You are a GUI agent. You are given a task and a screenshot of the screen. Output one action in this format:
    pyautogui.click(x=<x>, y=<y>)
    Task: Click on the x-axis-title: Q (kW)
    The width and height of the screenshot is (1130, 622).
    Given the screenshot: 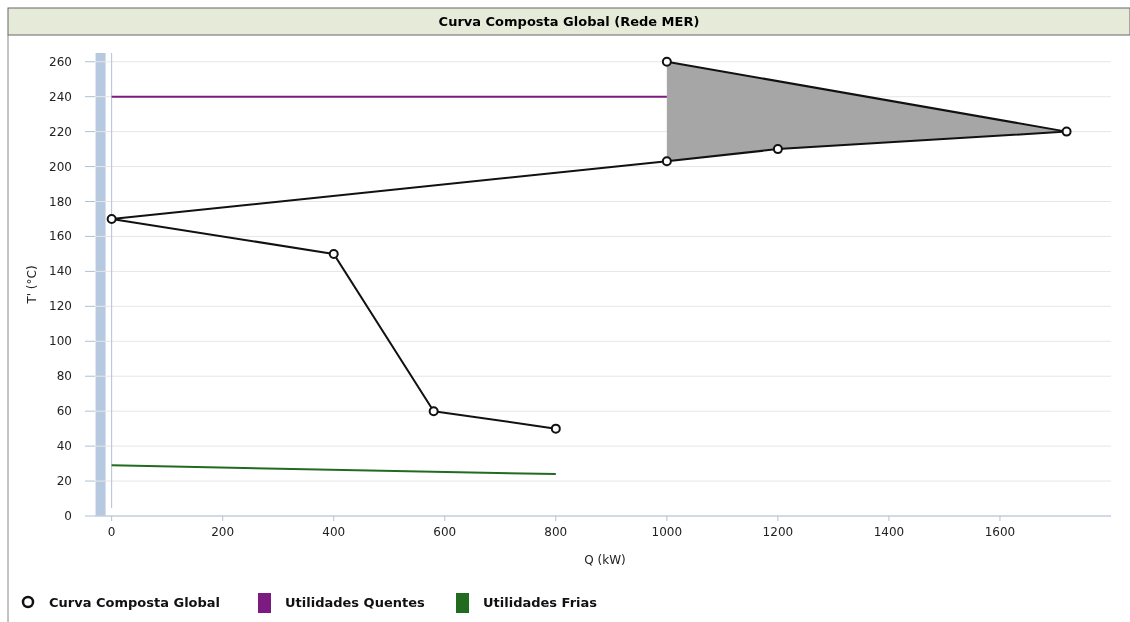 What is the action you would take?
    pyautogui.click(x=605, y=560)
    